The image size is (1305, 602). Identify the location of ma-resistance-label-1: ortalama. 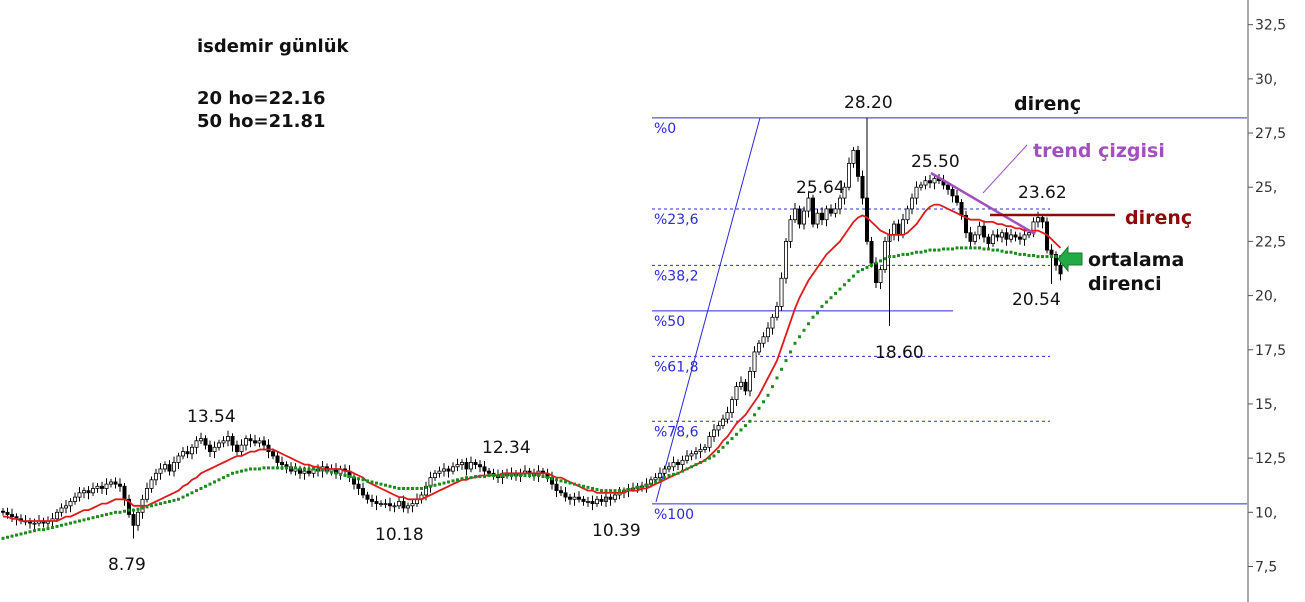
(1136, 260).